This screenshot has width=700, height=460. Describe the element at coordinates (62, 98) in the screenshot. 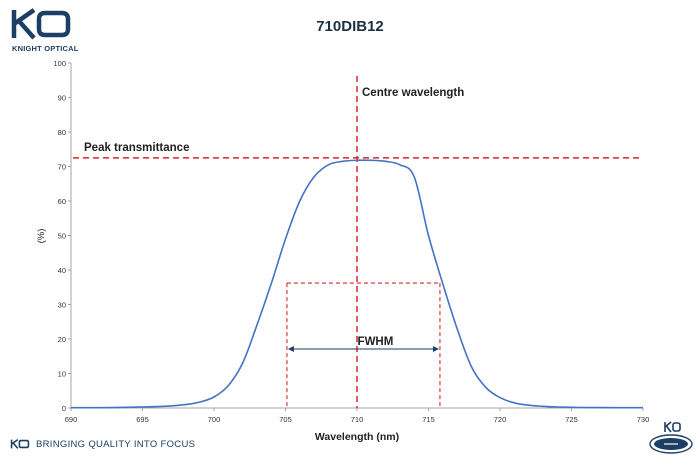

I see `y-tick-label: 90` at that location.